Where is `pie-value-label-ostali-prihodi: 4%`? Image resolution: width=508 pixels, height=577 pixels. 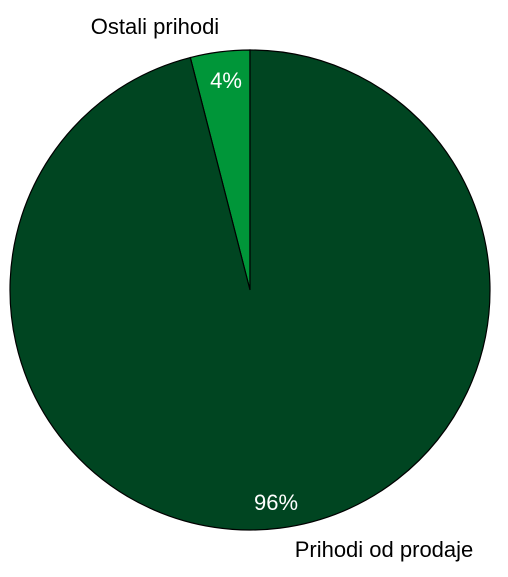 pie-value-label-ostali-prihodi: 4% is located at coordinates (226, 80).